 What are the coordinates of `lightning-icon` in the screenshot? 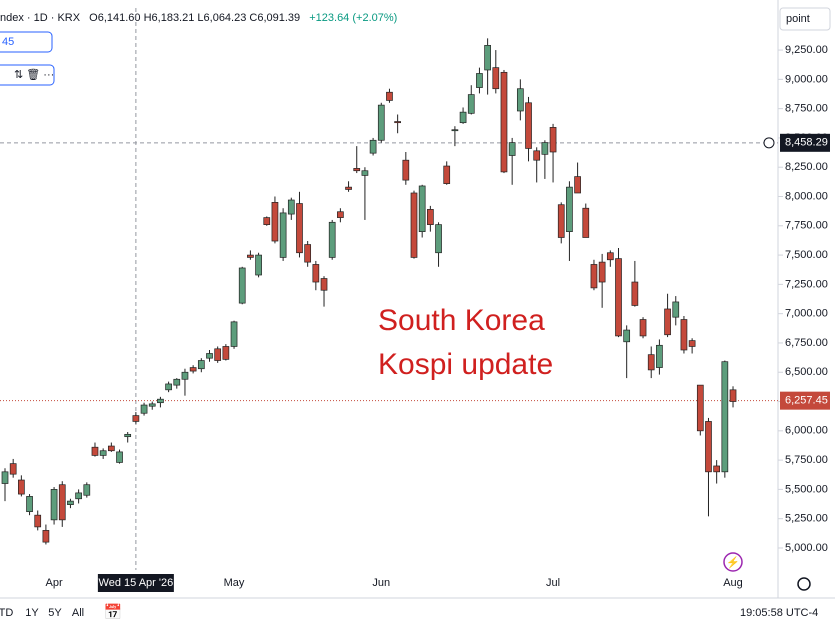 It's located at (733, 562).